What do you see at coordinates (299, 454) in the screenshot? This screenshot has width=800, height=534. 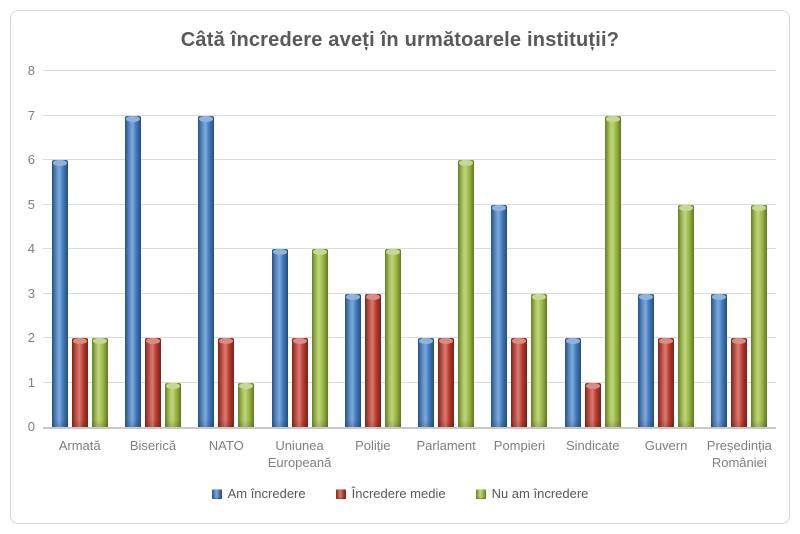 I see `category-label: Uniunea Europeană` at bounding box center [299, 454].